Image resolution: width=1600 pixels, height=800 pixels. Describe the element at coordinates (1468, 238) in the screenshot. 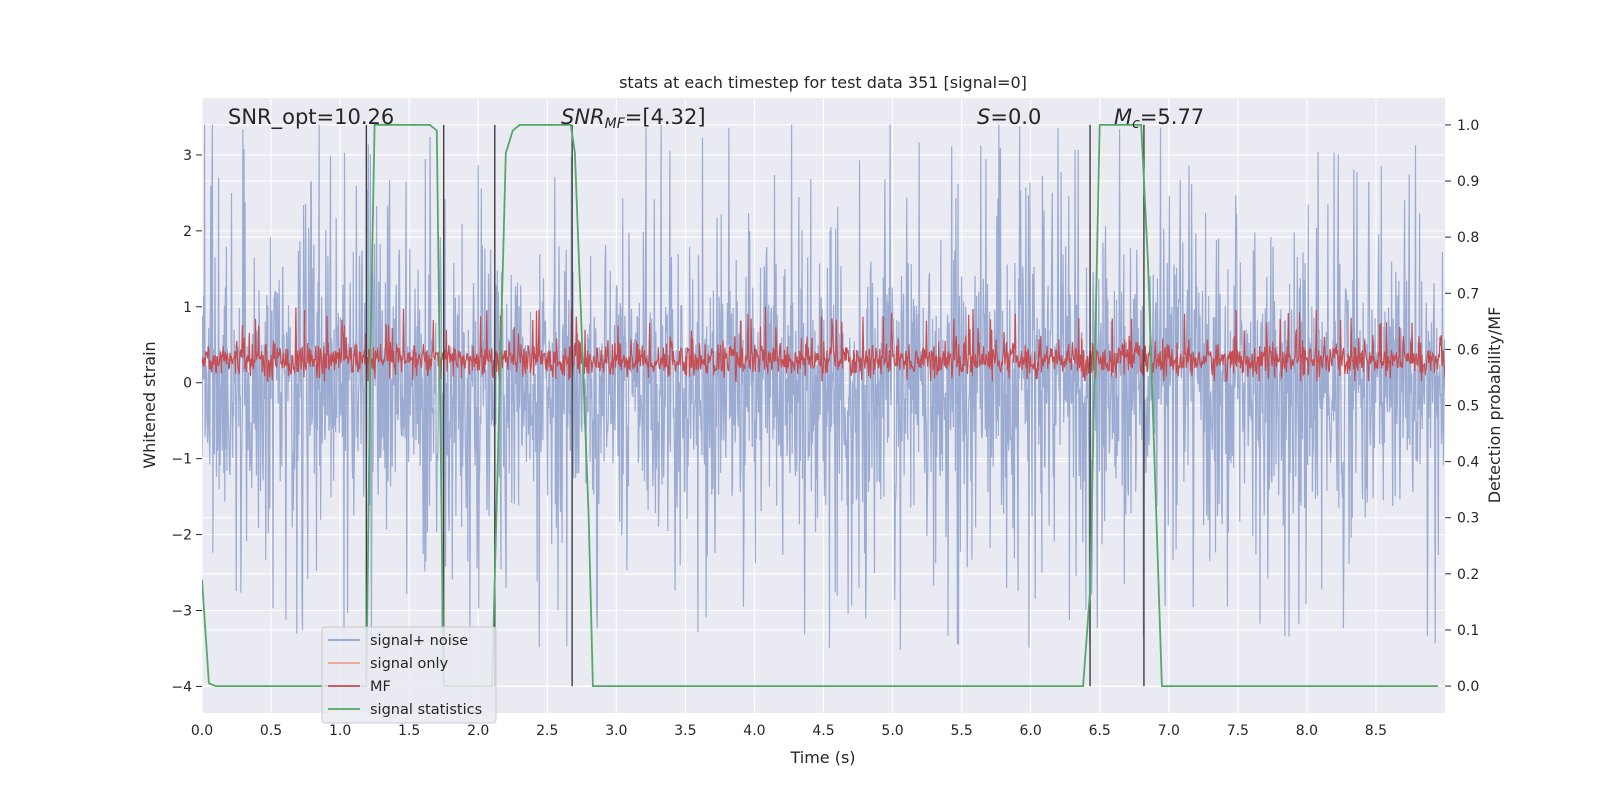

I see `y-right-tick-label: 0.8` at that location.